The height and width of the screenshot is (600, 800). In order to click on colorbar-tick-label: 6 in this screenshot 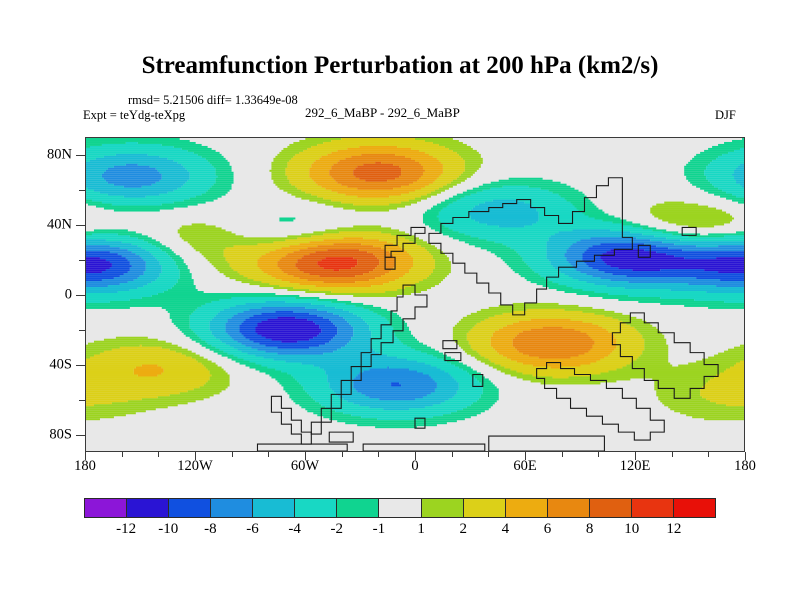, I will do `click(547, 529)`.